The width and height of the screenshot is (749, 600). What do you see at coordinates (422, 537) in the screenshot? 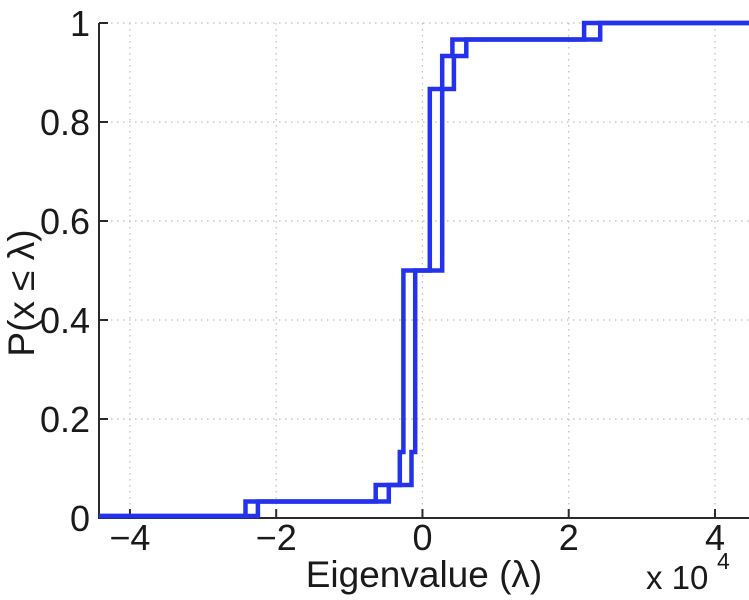
I see `x-tick-label: 0` at bounding box center [422, 537].